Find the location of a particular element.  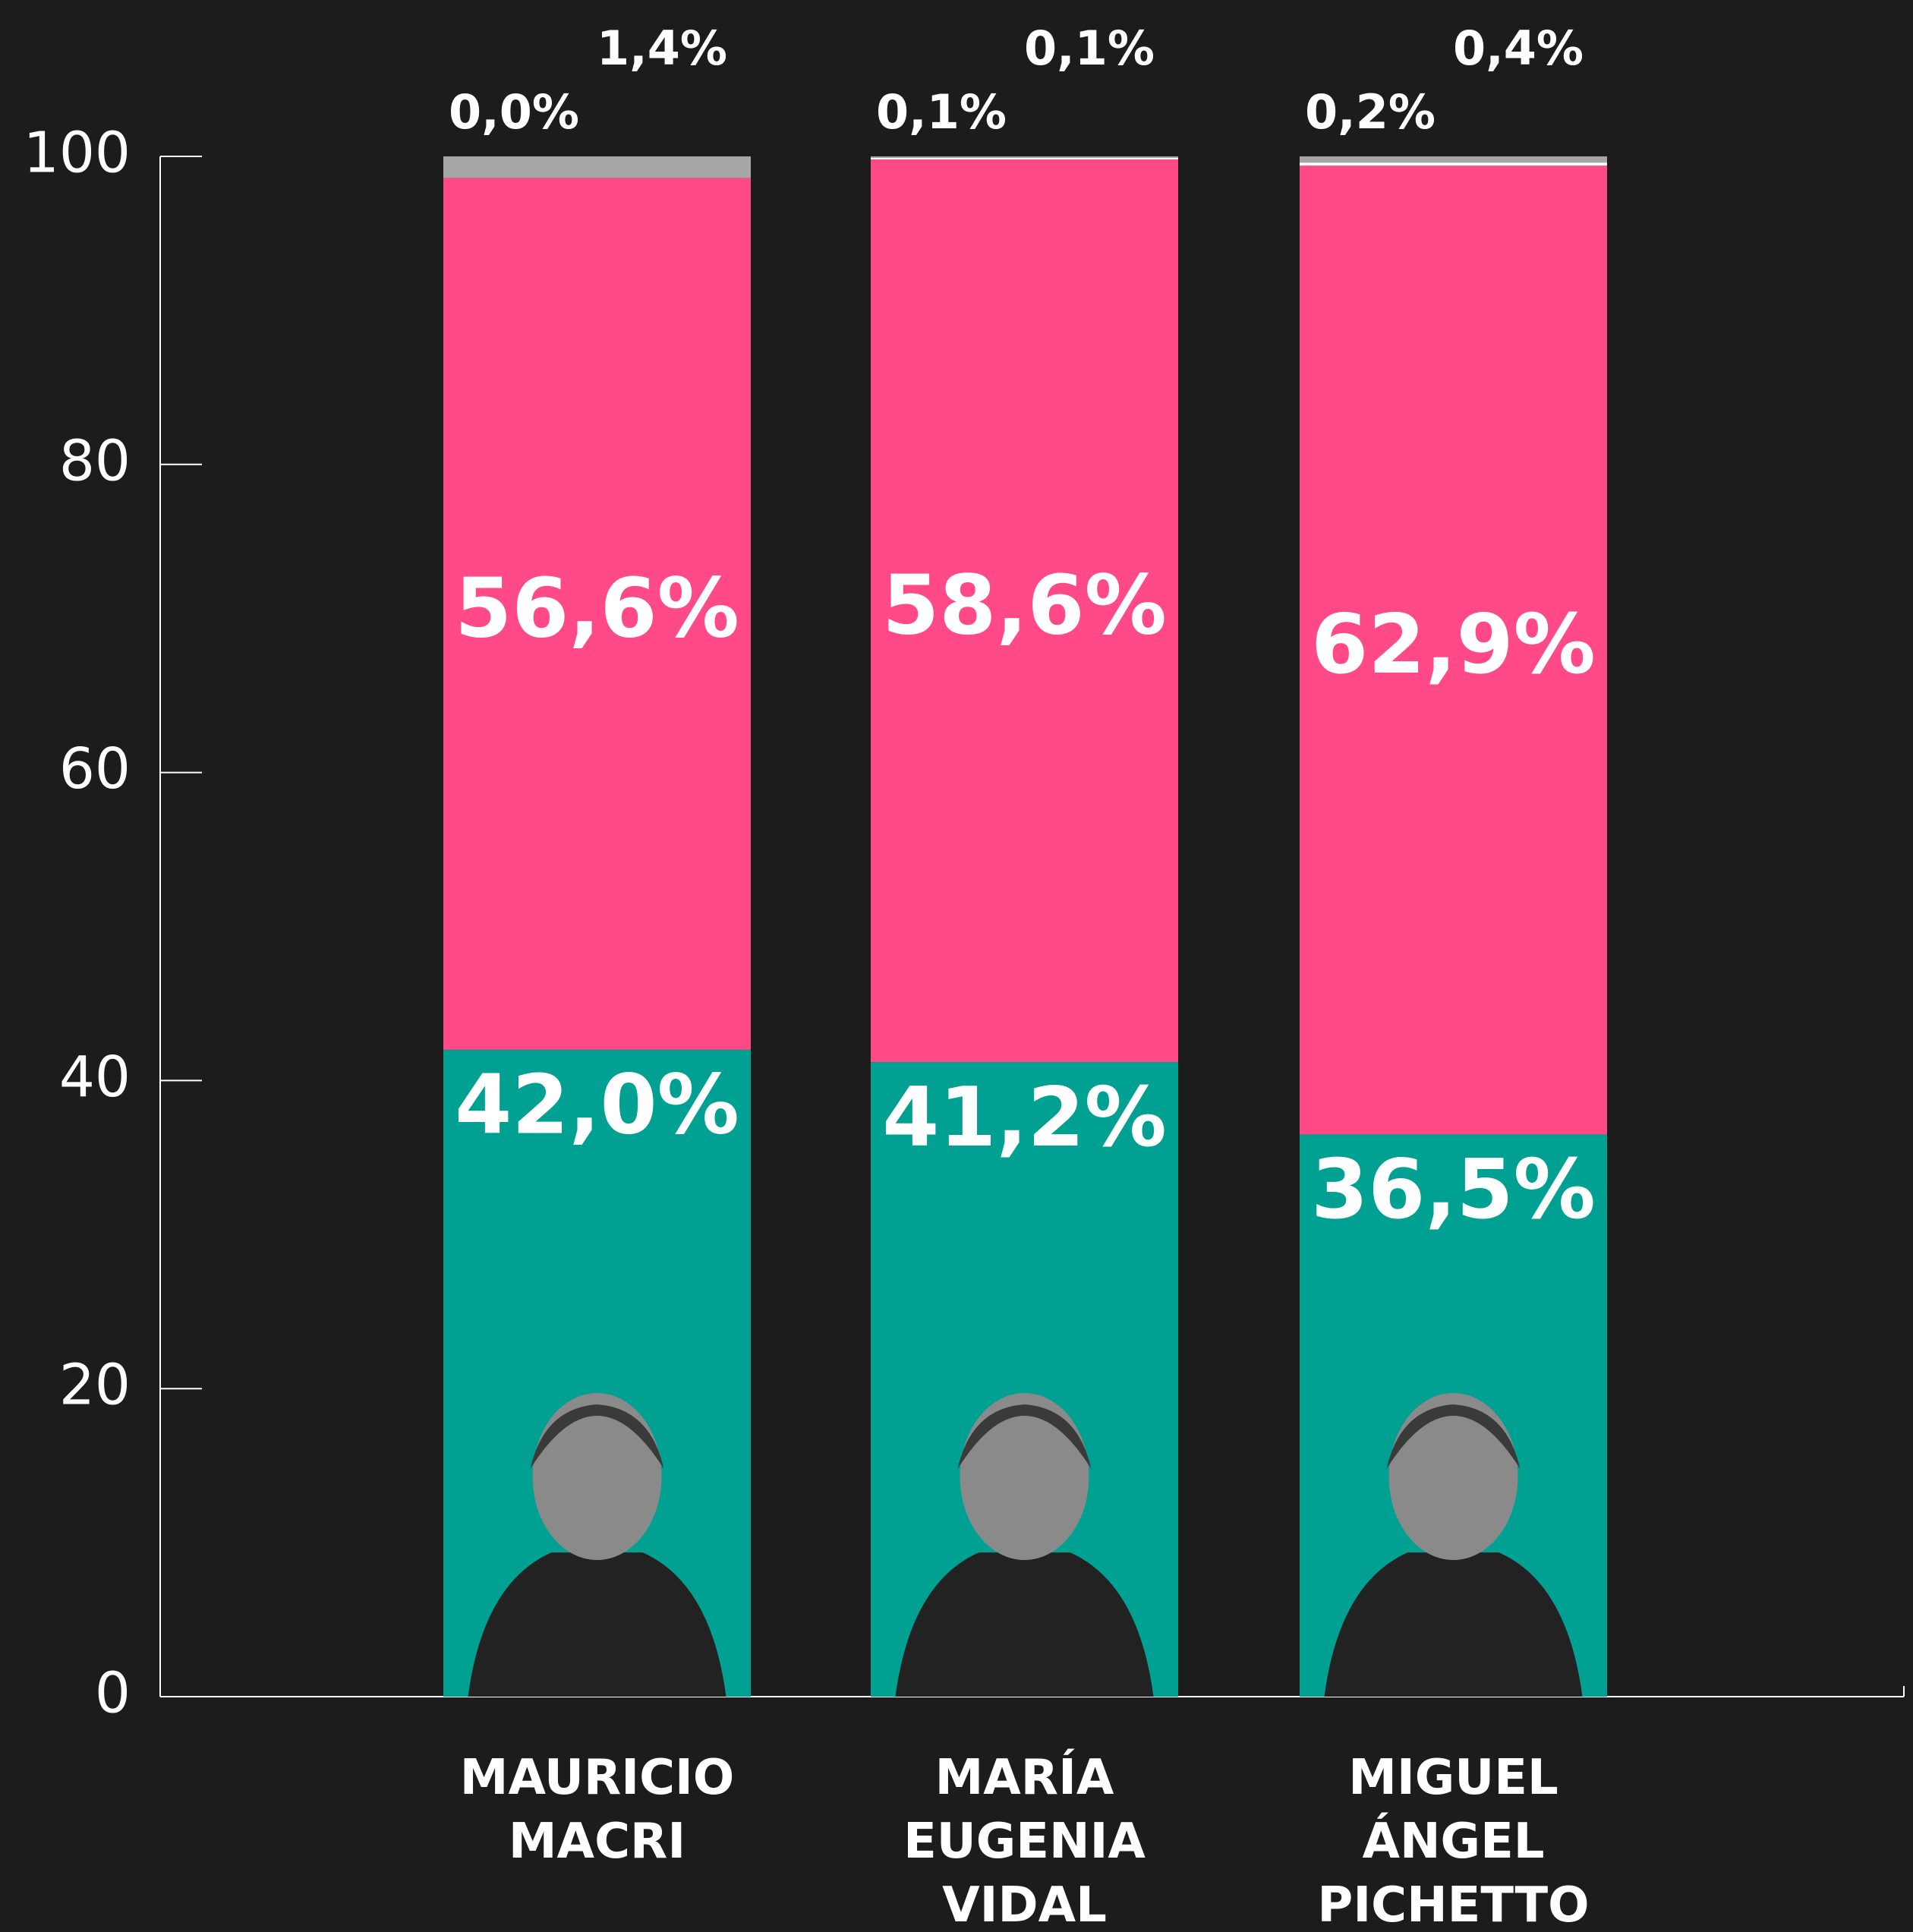

y-tick-label: 100 is located at coordinates (77, 154).